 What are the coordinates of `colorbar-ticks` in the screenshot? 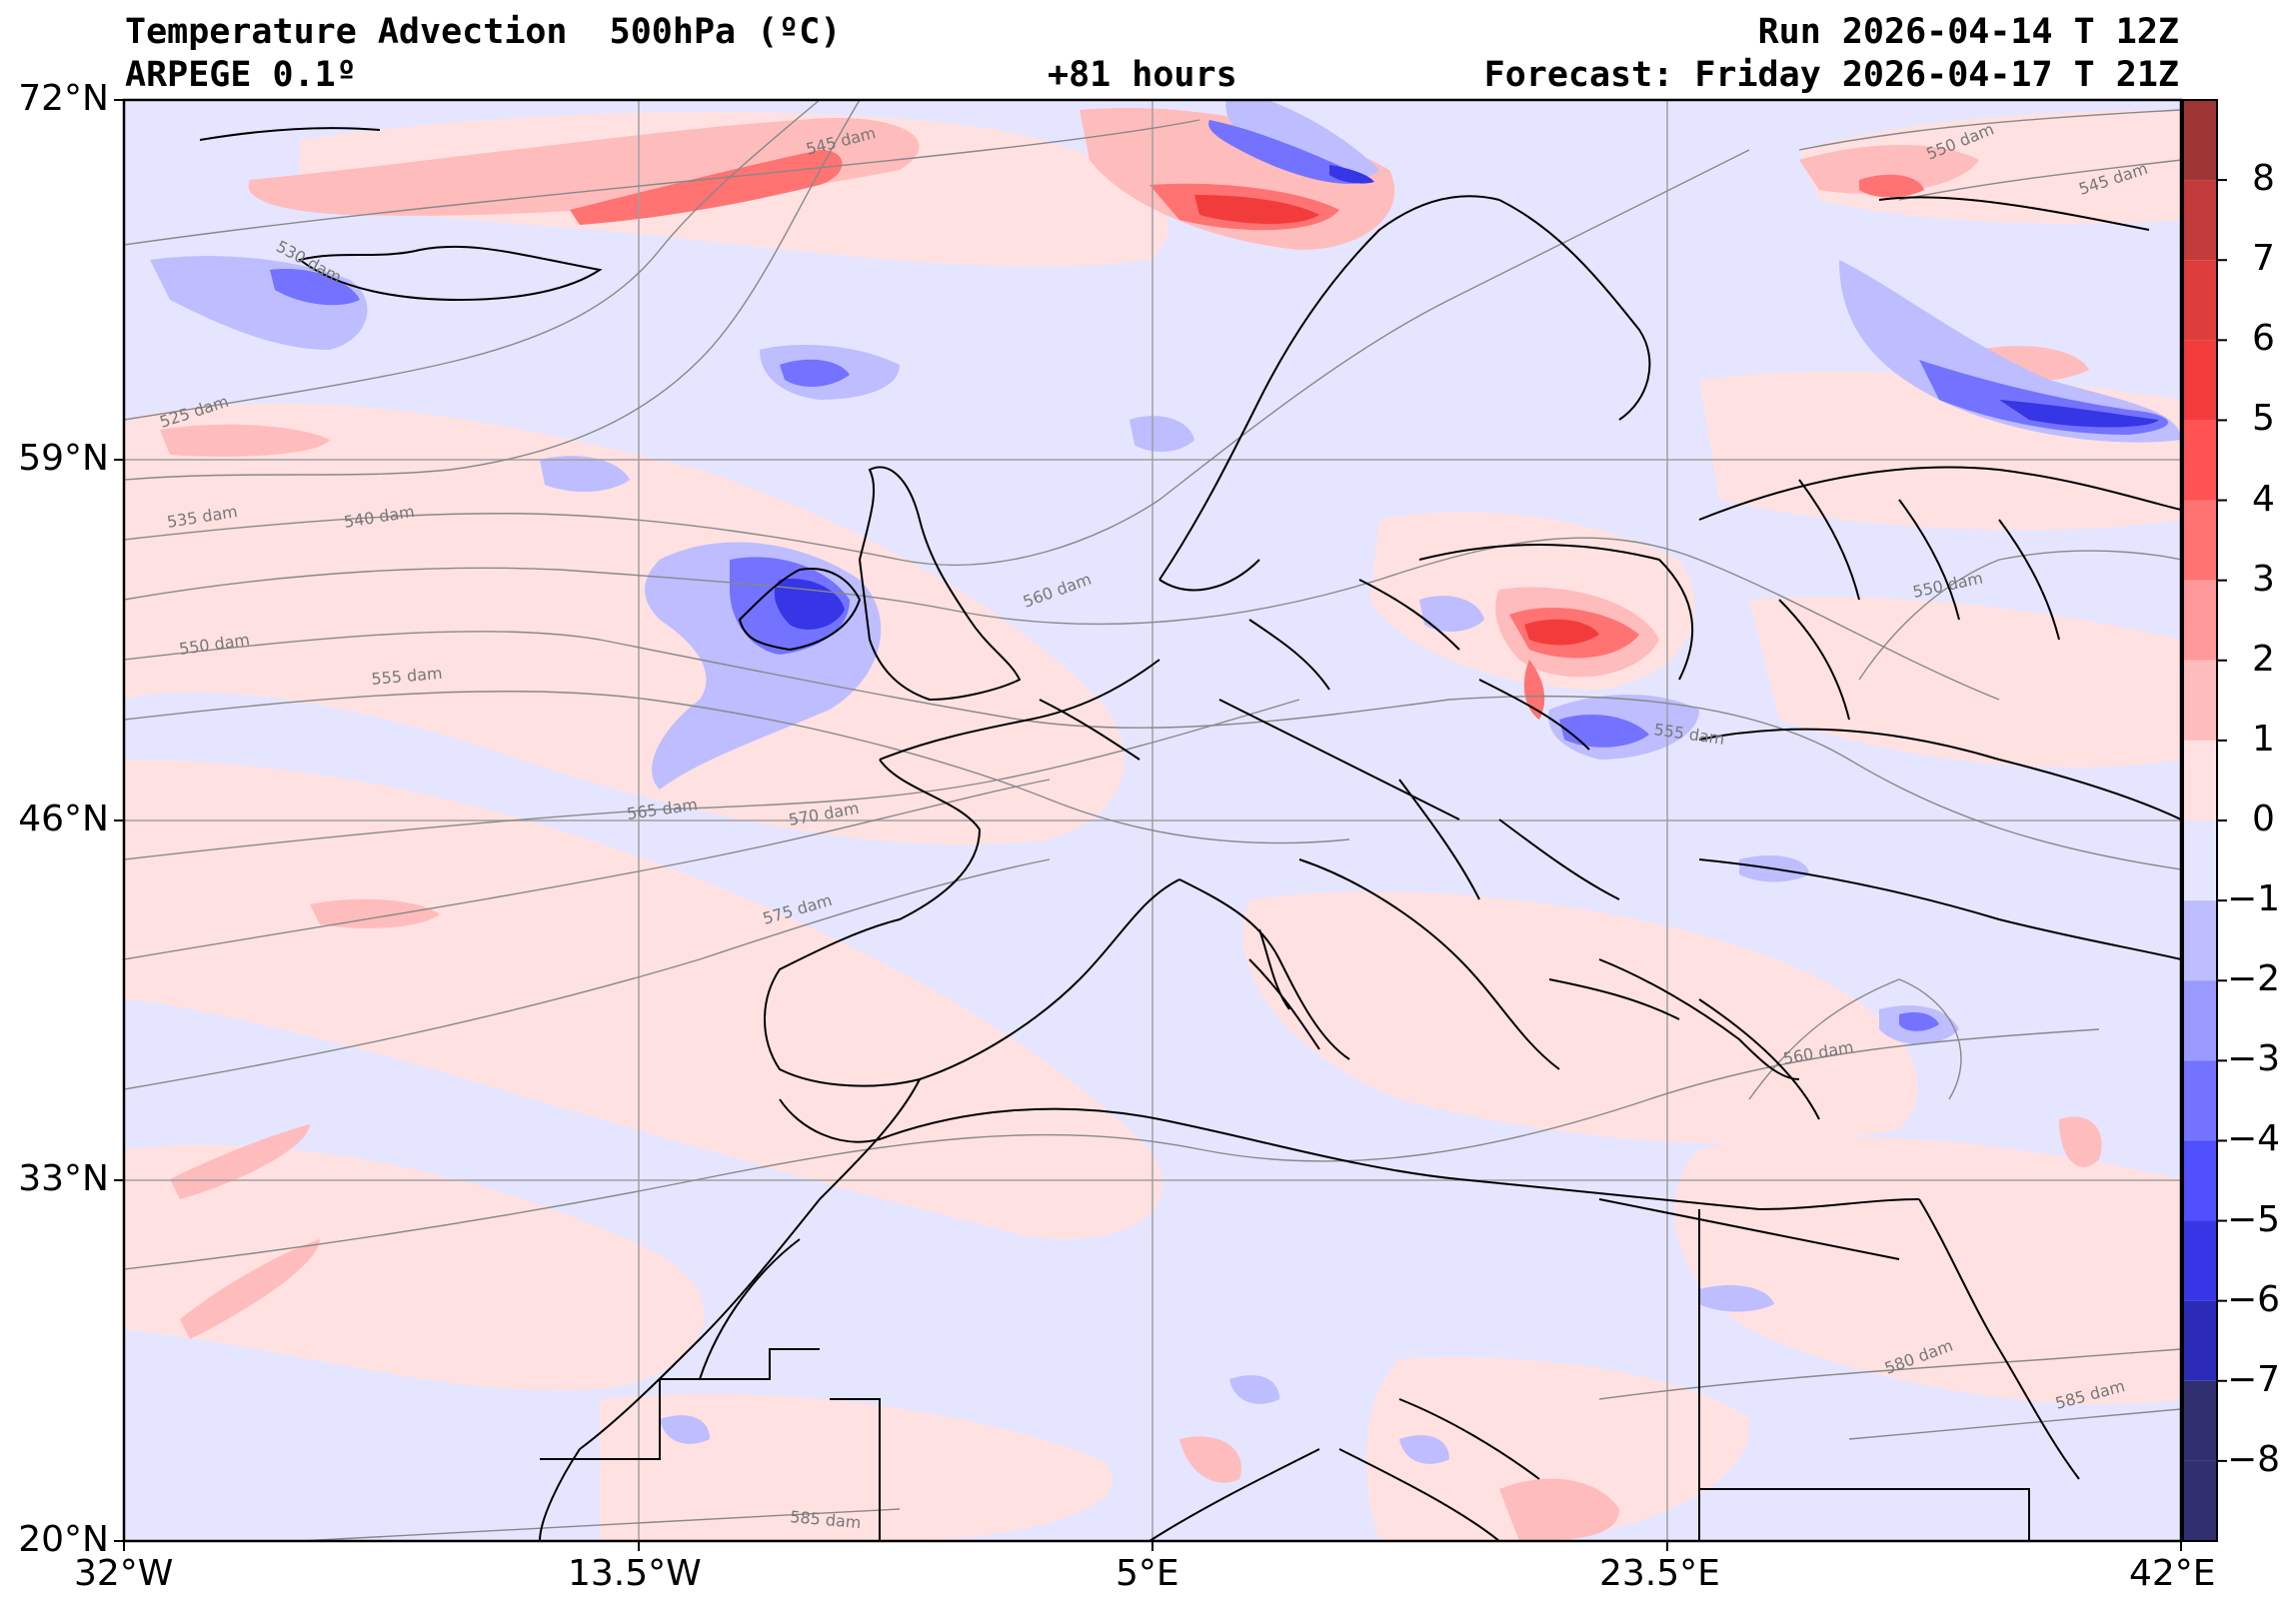 It's located at (2222, 820).